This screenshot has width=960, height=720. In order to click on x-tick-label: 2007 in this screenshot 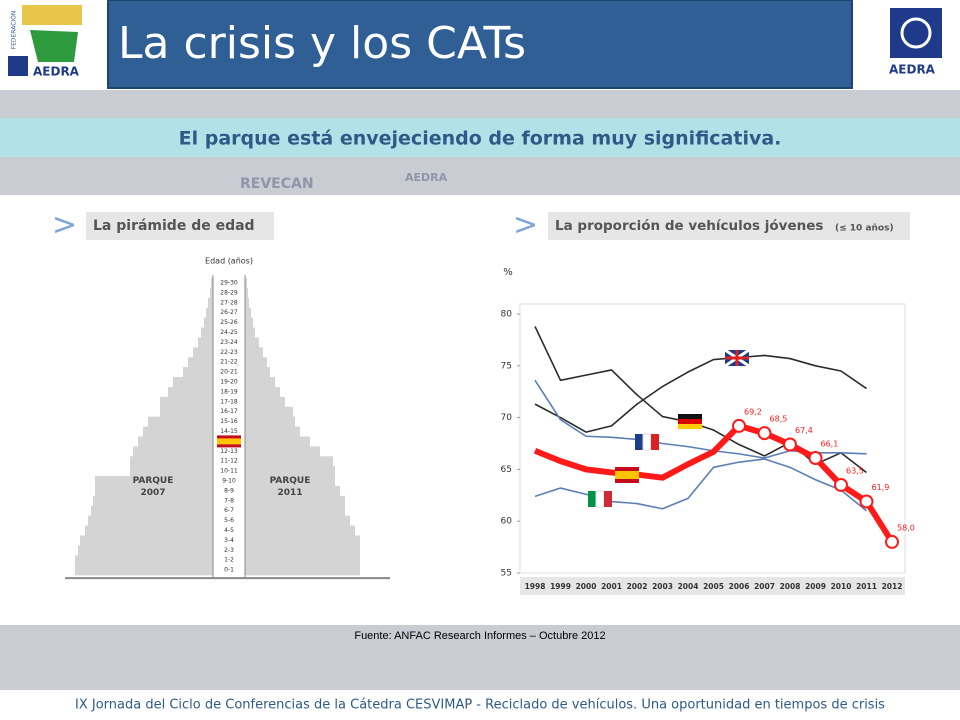, I will do `click(764, 586)`.